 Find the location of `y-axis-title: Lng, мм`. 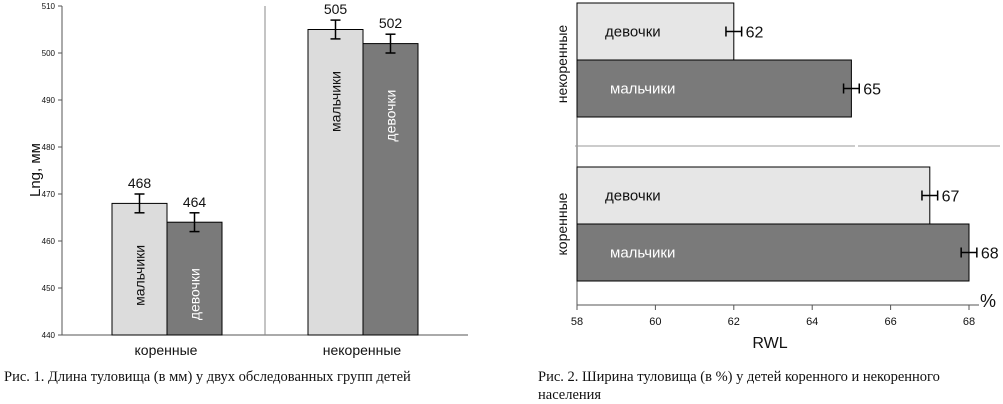

y-axis-title: Lng, мм is located at coordinates (35, 170).